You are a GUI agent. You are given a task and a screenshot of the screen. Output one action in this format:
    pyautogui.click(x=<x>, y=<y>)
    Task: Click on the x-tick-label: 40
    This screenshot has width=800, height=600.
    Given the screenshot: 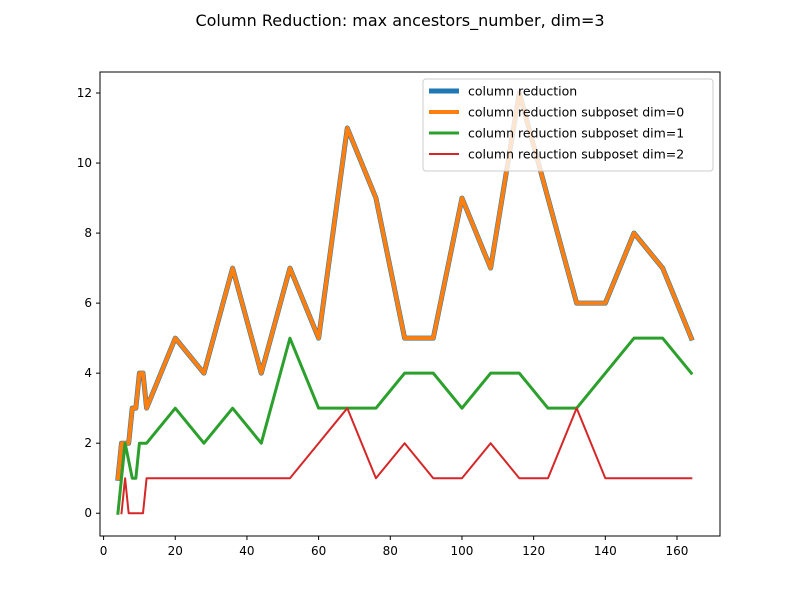 What is the action you would take?
    pyautogui.click(x=246, y=551)
    